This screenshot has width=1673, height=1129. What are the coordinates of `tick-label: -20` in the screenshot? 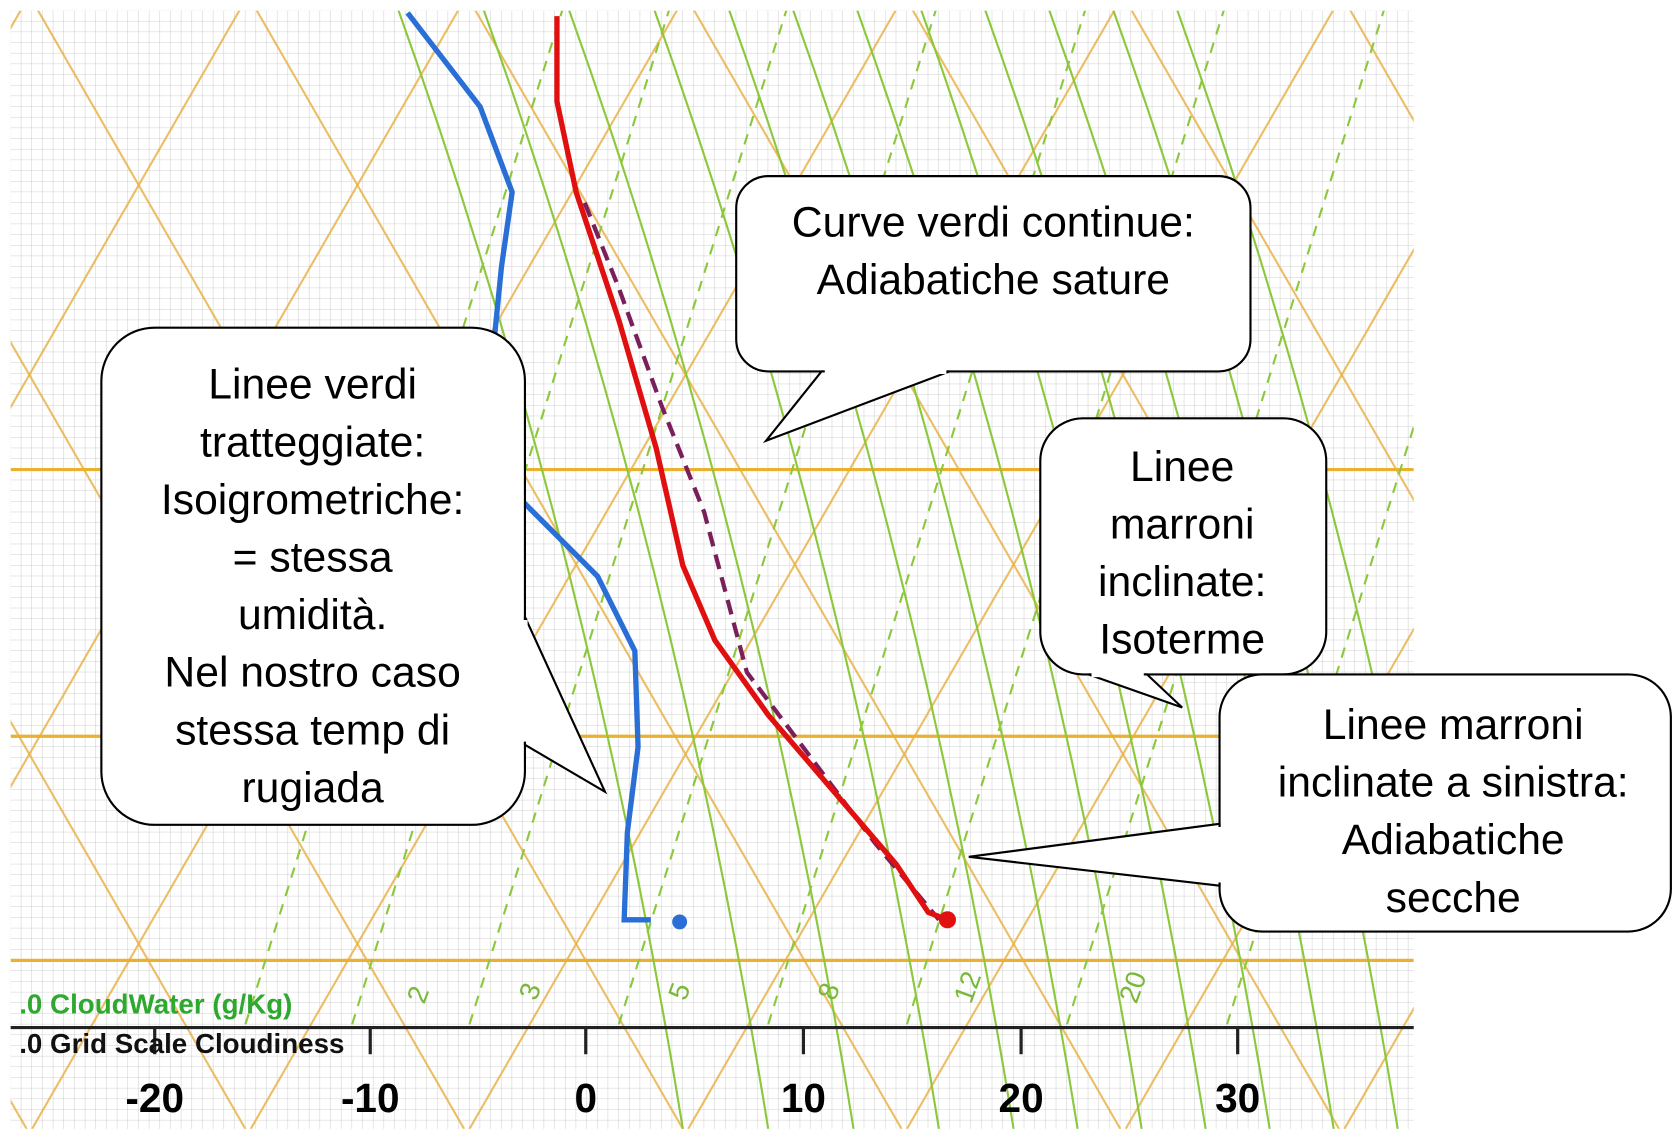 It's located at (154, 1098).